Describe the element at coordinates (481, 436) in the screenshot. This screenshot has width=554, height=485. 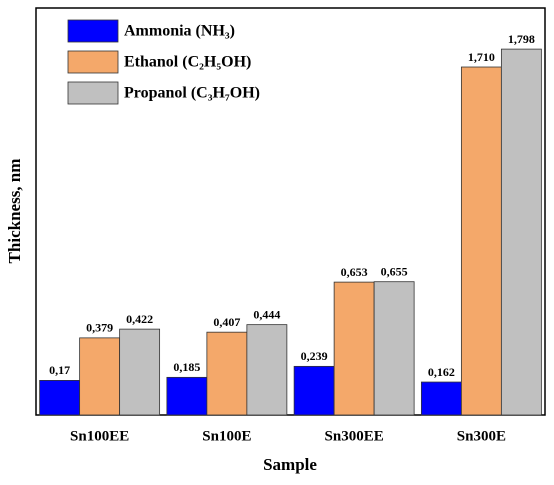
I see `x-tick-label: Sn300E` at that location.